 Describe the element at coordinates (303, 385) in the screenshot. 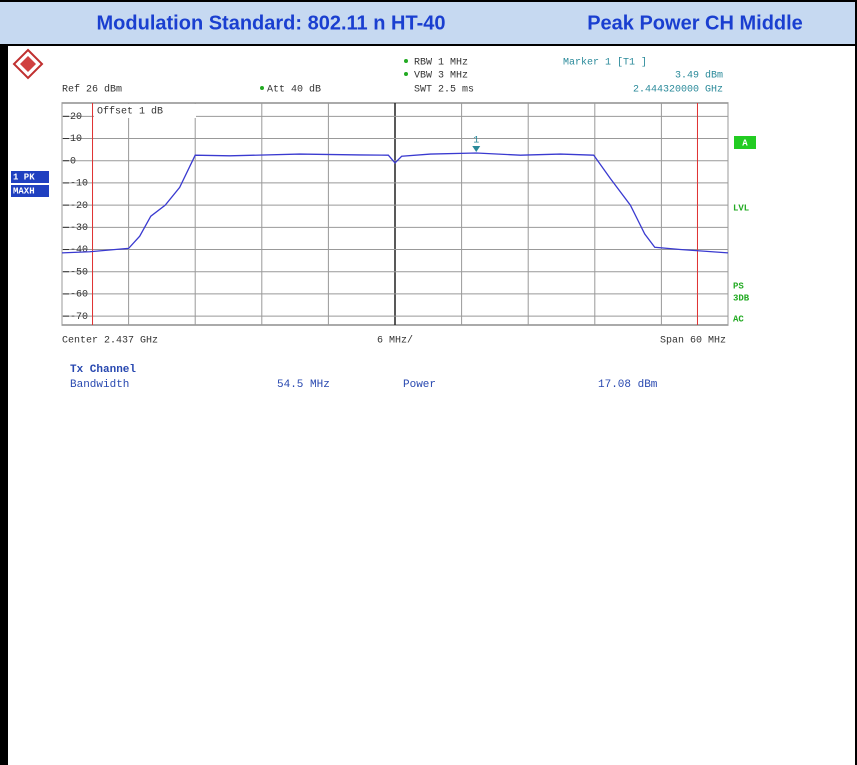

I see `bandwidth-value: 54.5 MHz` at that location.